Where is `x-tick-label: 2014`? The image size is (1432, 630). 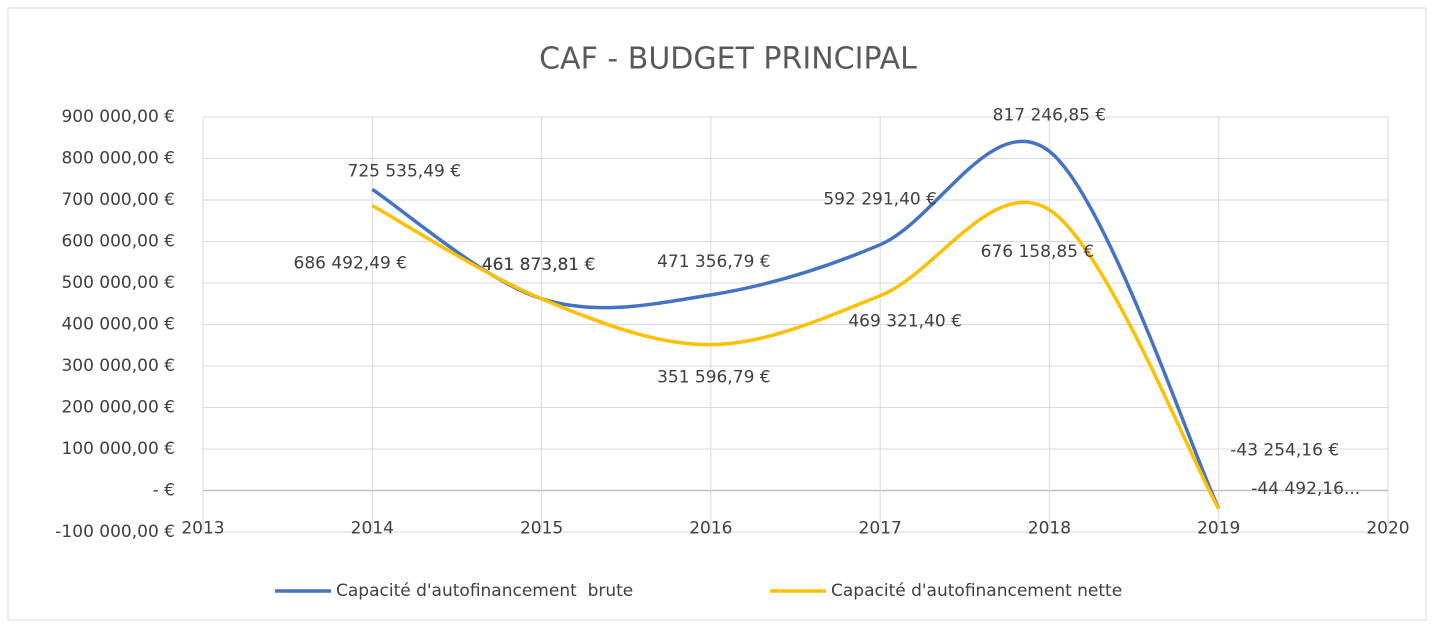 x-tick-label: 2014 is located at coordinates (372, 529).